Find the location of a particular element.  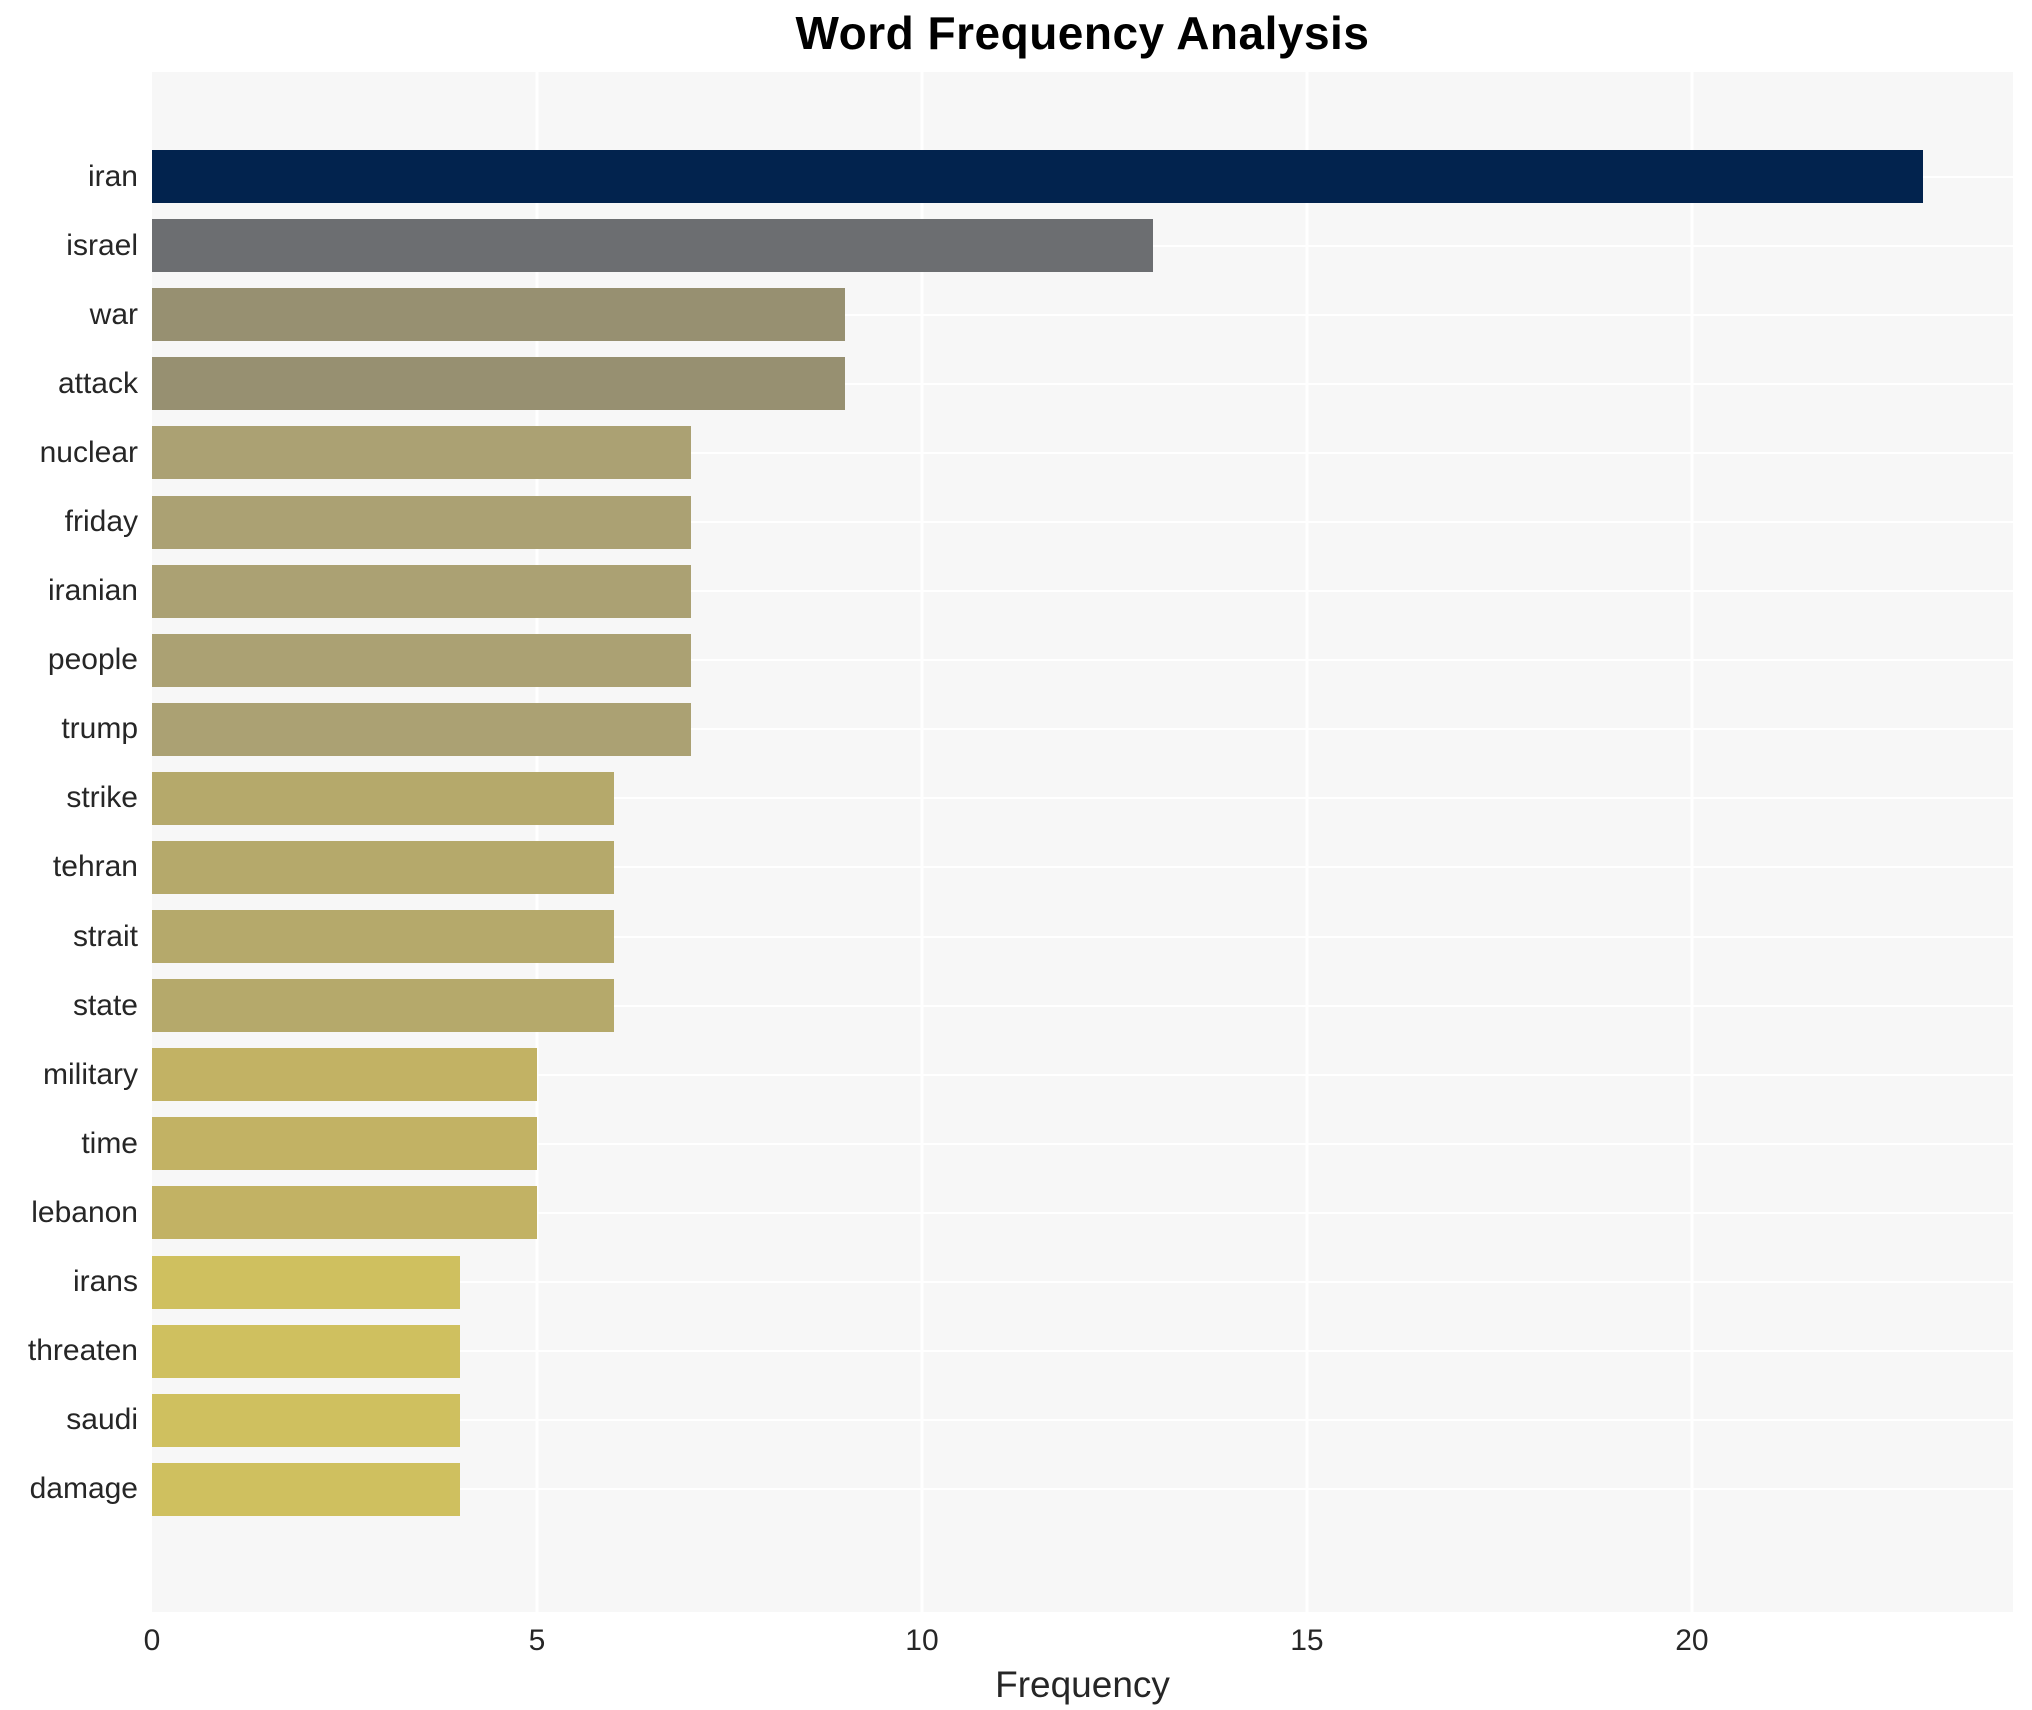

bar-row: saudi is located at coordinates (1039, 1420).